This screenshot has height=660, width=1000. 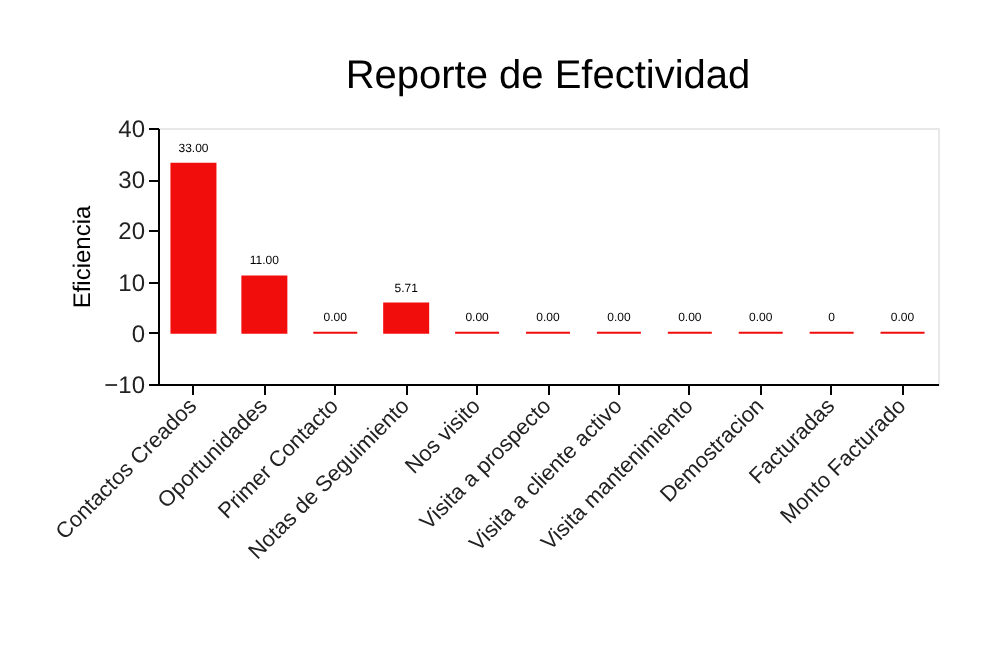 I want to click on y-tick-label: 10, so click(x=132, y=282).